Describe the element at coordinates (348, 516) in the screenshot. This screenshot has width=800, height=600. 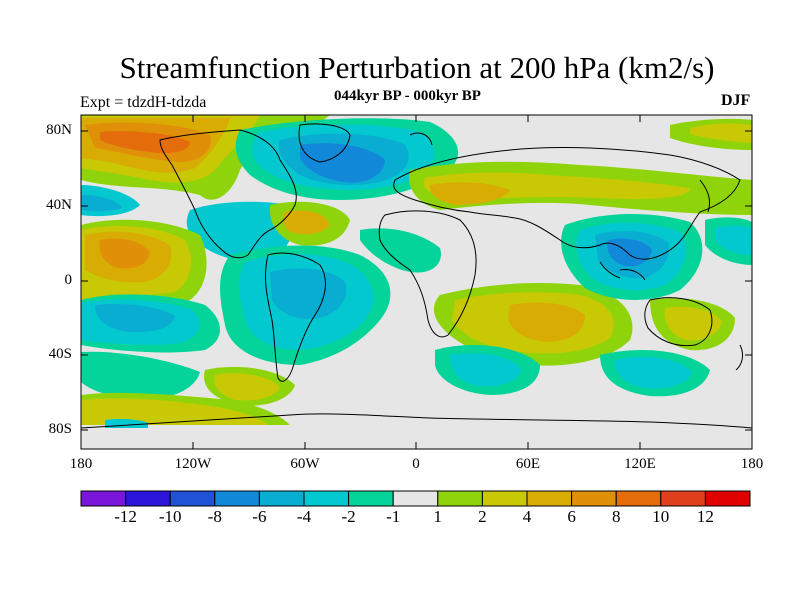
I see `colorbar-label: -2` at that location.